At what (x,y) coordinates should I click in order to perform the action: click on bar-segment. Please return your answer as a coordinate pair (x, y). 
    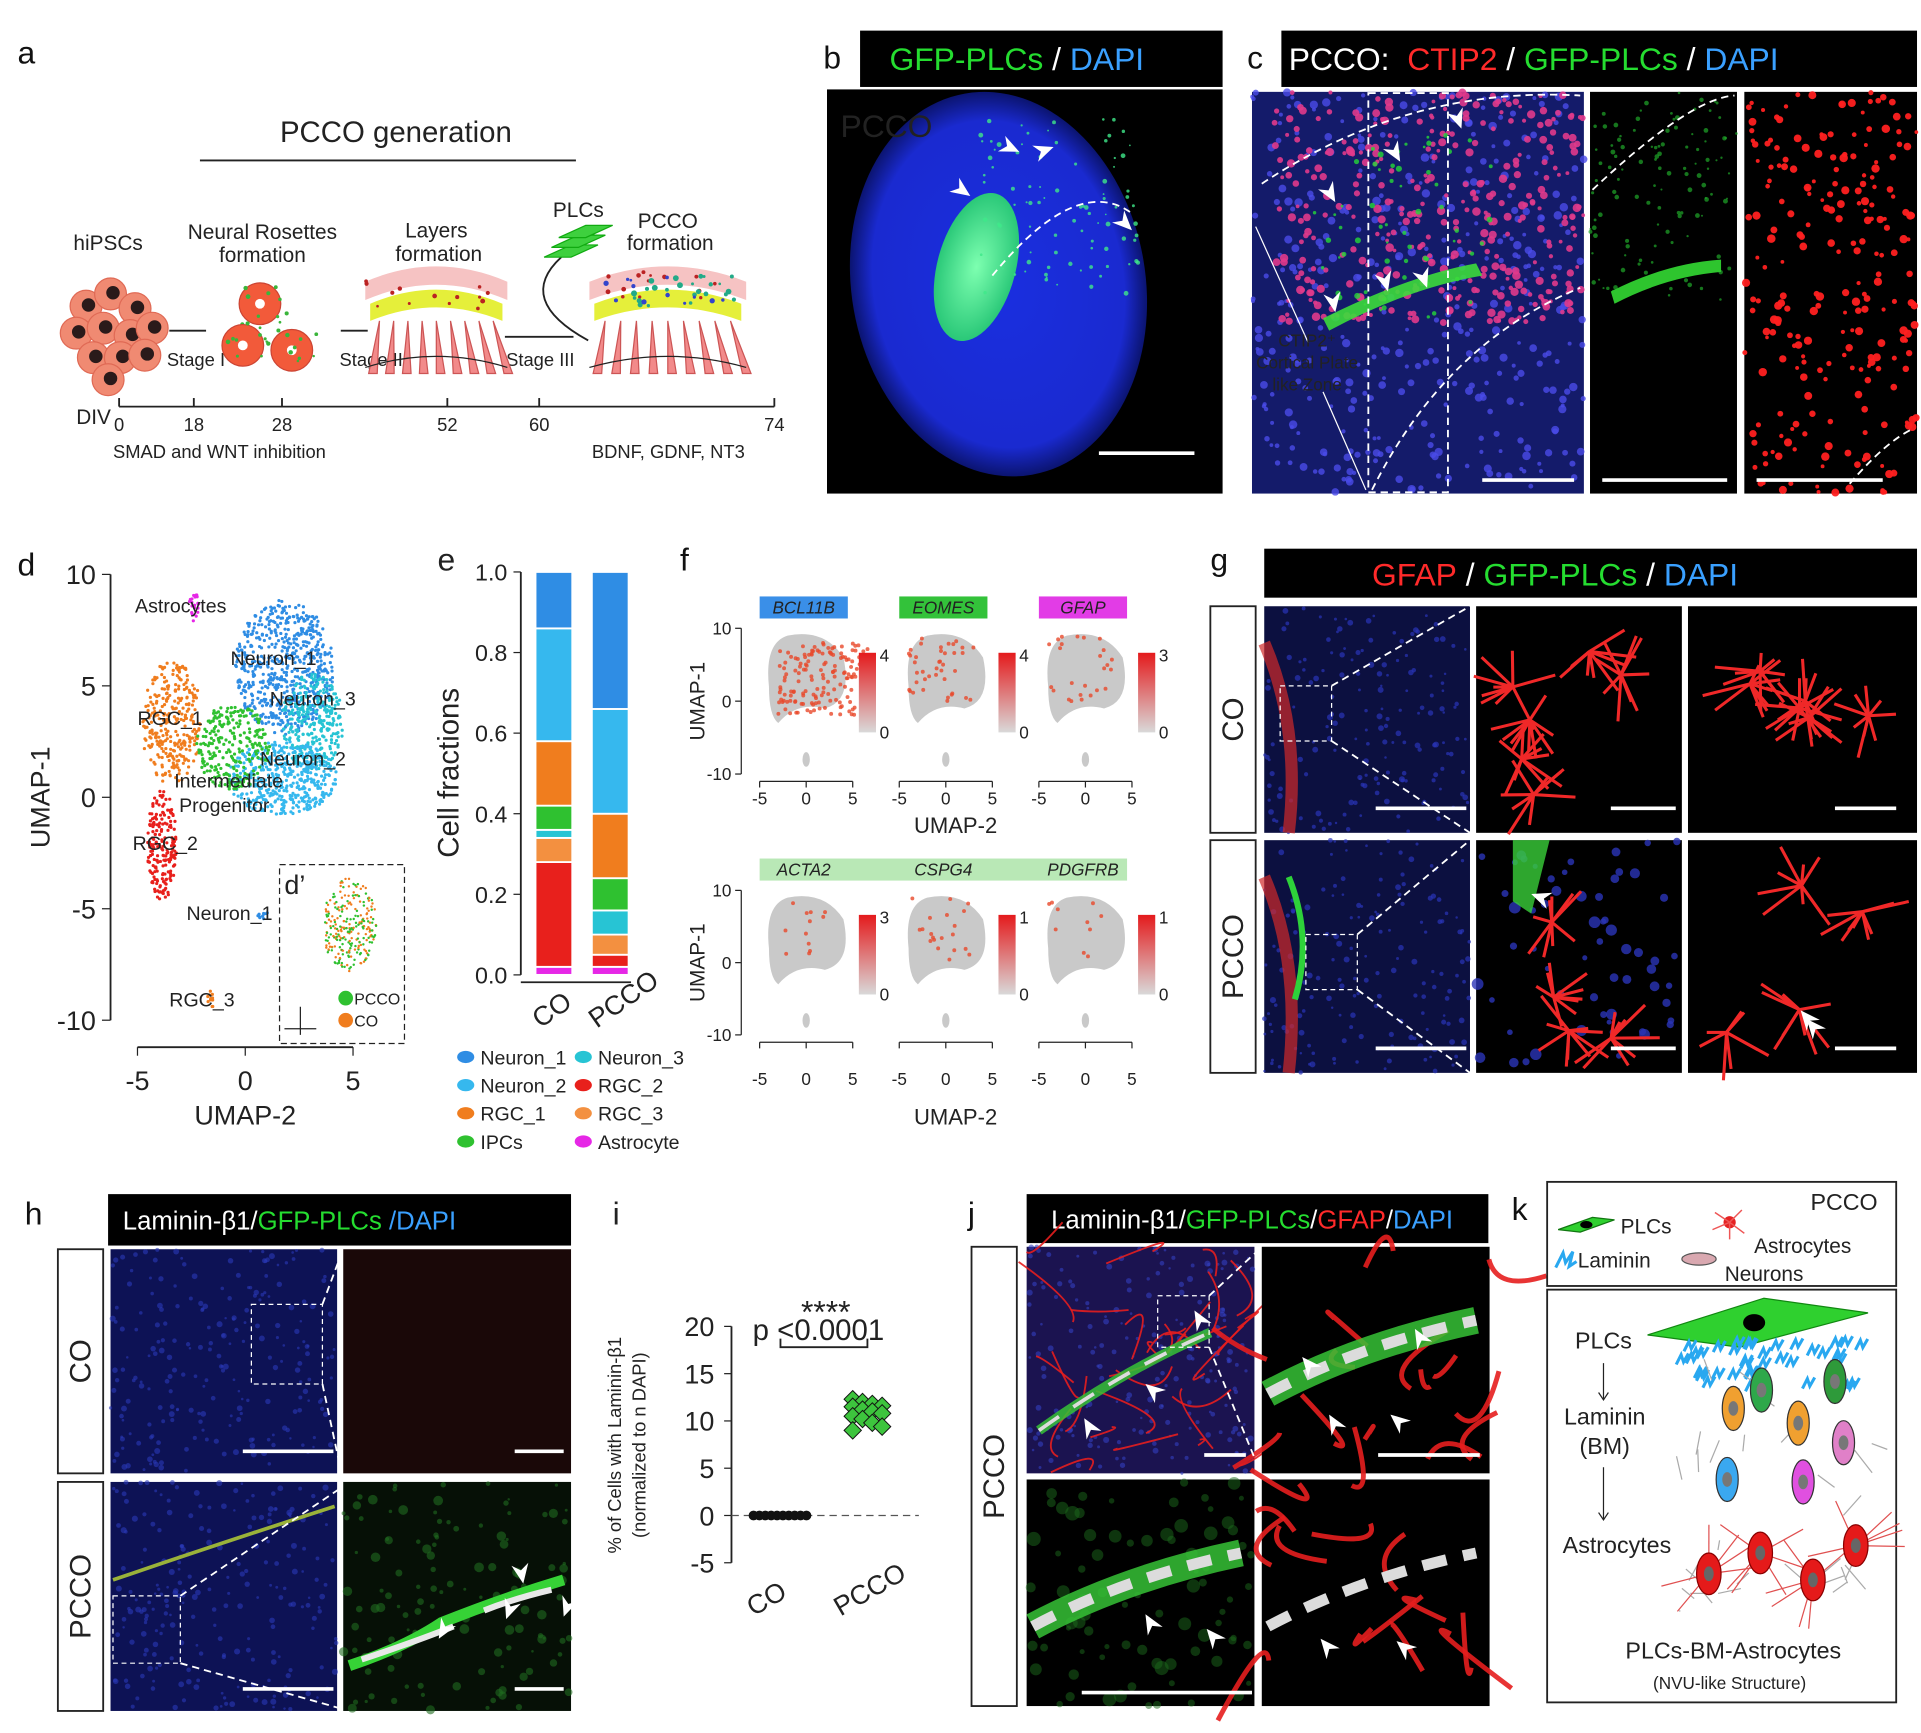
    Looking at the image, I should click on (554, 914).